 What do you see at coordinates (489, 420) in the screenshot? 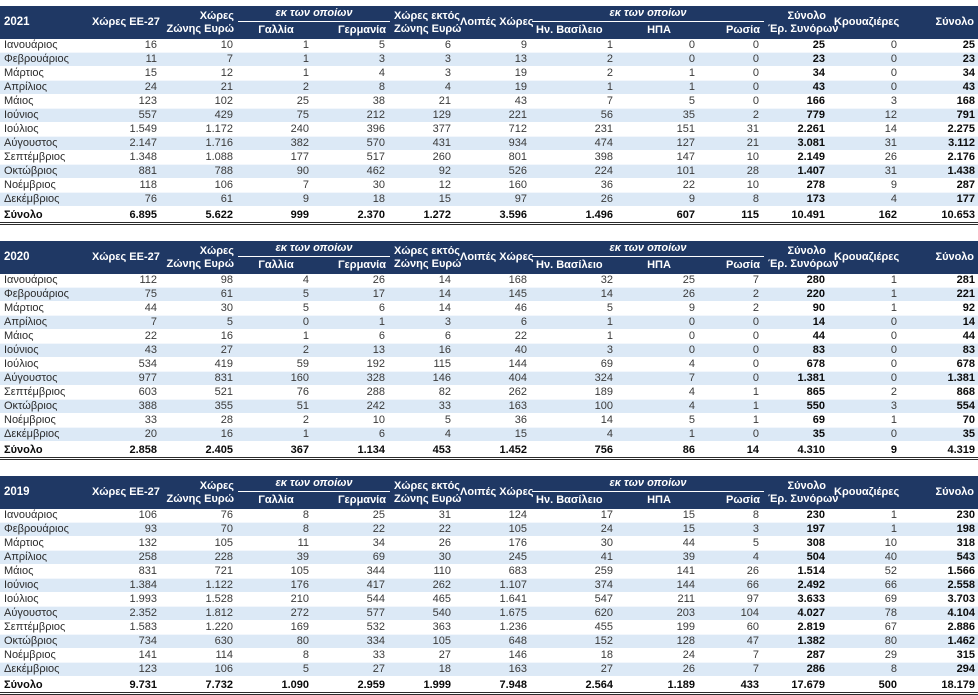
I see `month-row: Νοέμβριος 33 28 2 10 5 36 14 5 1 69 1 70` at bounding box center [489, 420].